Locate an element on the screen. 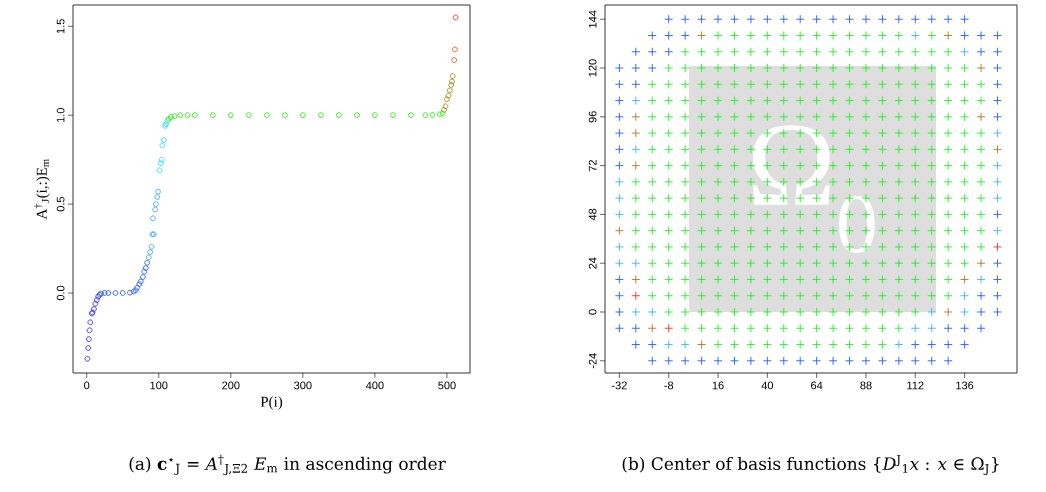 The image size is (1046, 492). x-tick-label: 500 is located at coordinates (447, 385).